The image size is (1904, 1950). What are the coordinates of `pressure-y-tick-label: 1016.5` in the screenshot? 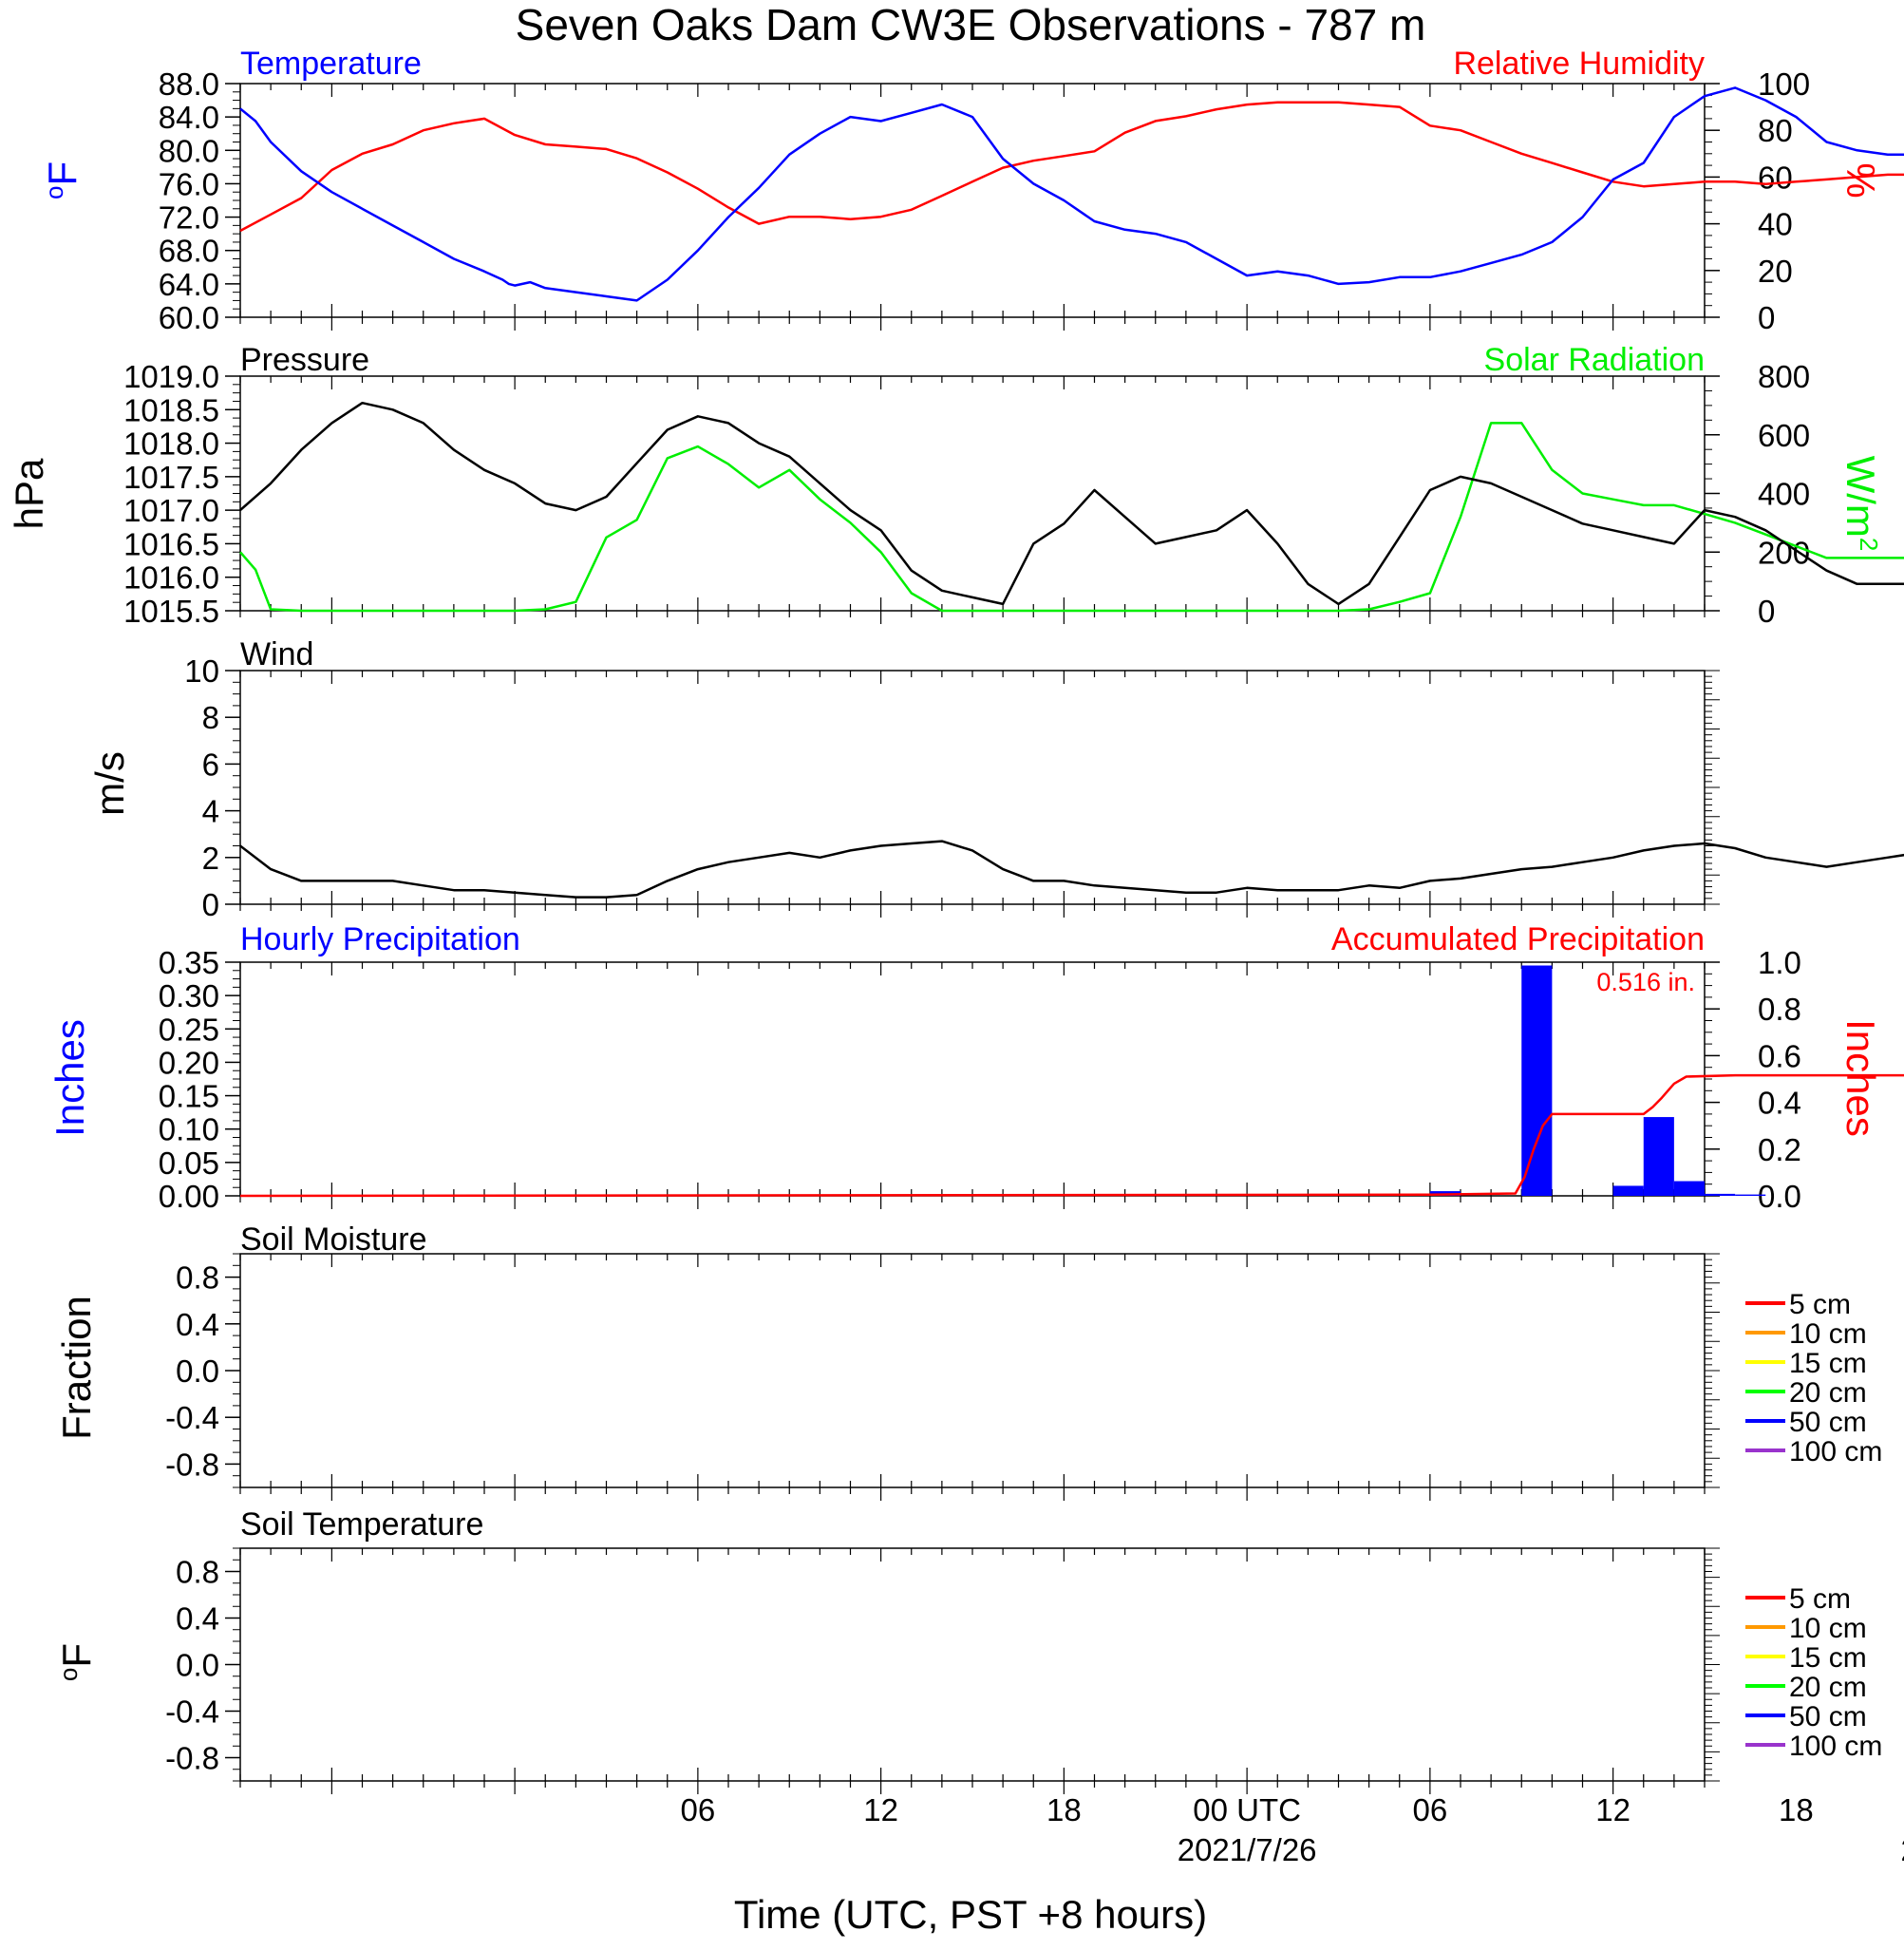 It's located at (171, 543).